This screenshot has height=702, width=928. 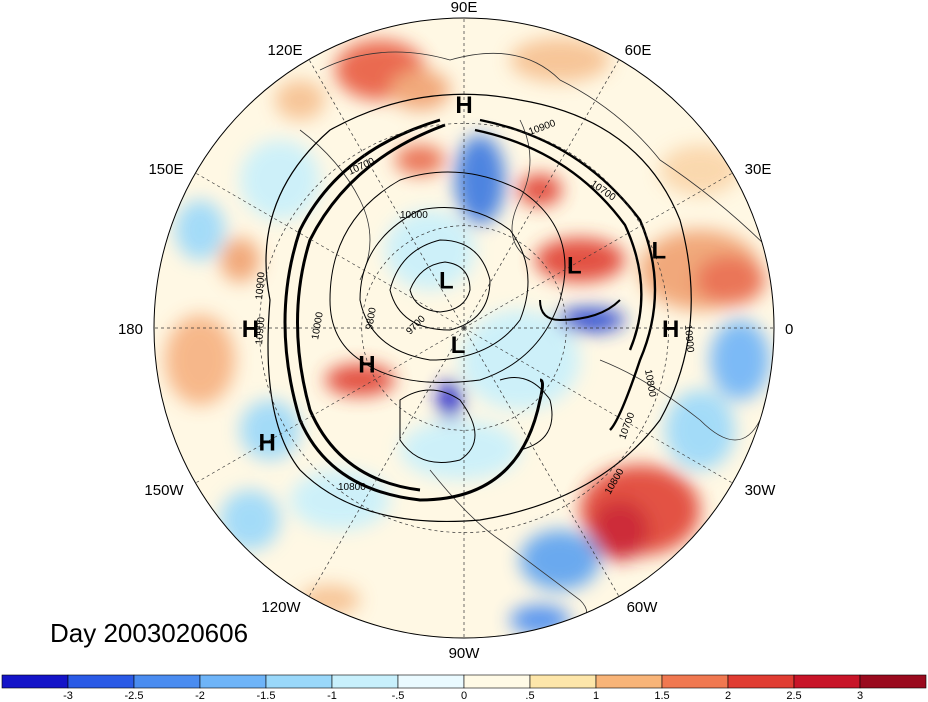 What do you see at coordinates (728, 696) in the screenshot?
I see `colorbar-tick-label: 2` at bounding box center [728, 696].